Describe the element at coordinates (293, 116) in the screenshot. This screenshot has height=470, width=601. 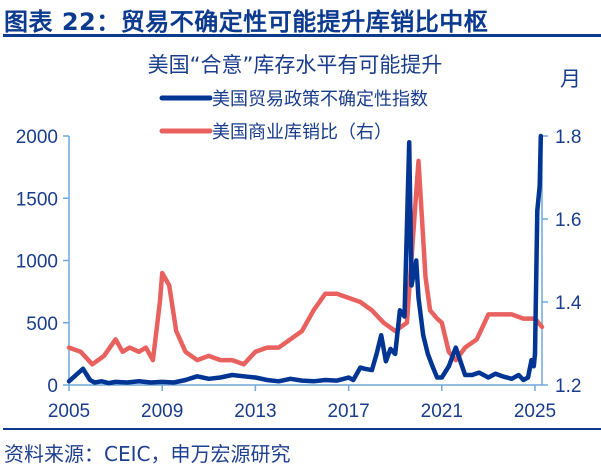
I see `legend: 美国贸易政策不确定性指数 美国商业库销比（右）` at that location.